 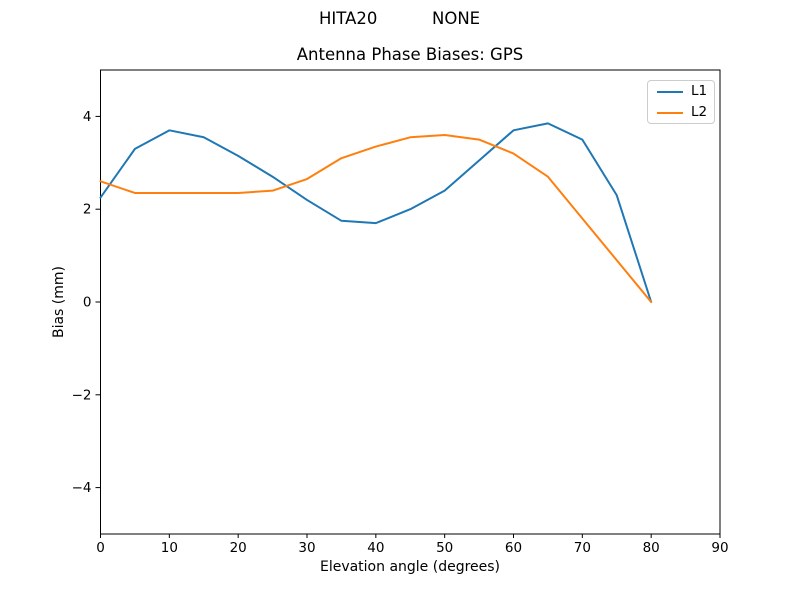 I want to click on legend-item-l1: L1, so click(x=681, y=91).